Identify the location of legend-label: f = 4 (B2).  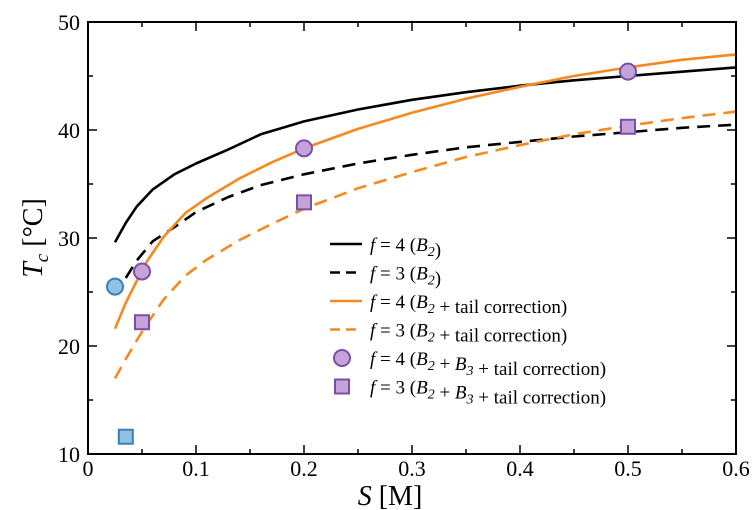
(405, 248).